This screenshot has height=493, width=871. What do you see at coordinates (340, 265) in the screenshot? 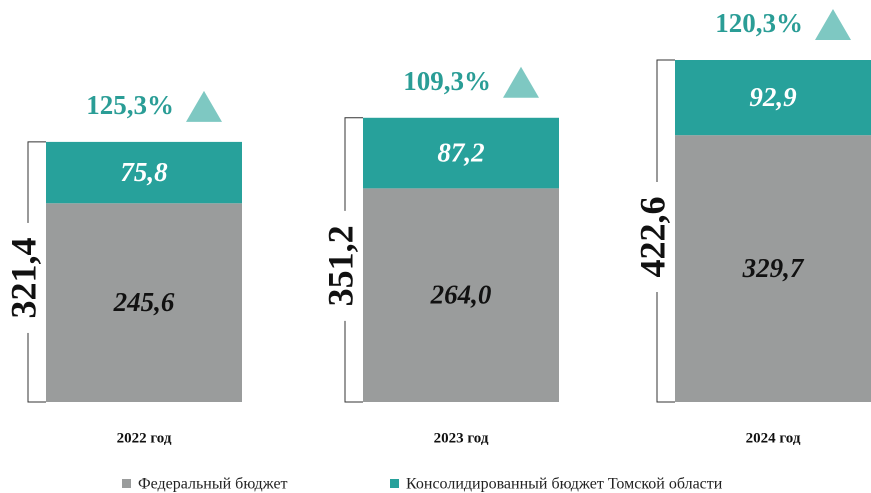
I see `total-label: 351,2` at bounding box center [340, 265].